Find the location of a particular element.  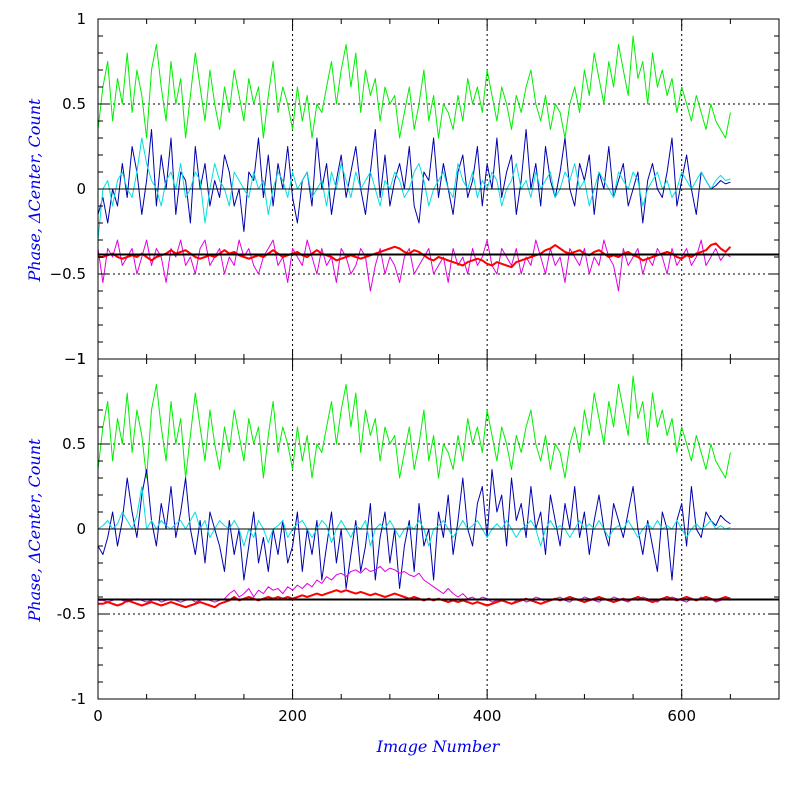

x-tick-label: 200 is located at coordinates (292, 716).